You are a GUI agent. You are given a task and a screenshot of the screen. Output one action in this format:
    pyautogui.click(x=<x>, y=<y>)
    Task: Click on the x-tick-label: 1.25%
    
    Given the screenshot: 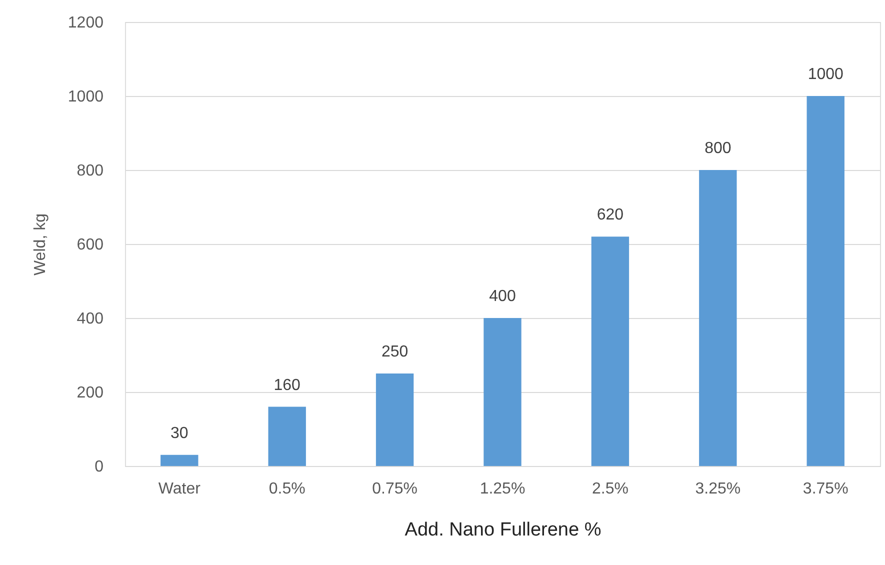 What is the action you would take?
    pyautogui.click(x=503, y=489)
    